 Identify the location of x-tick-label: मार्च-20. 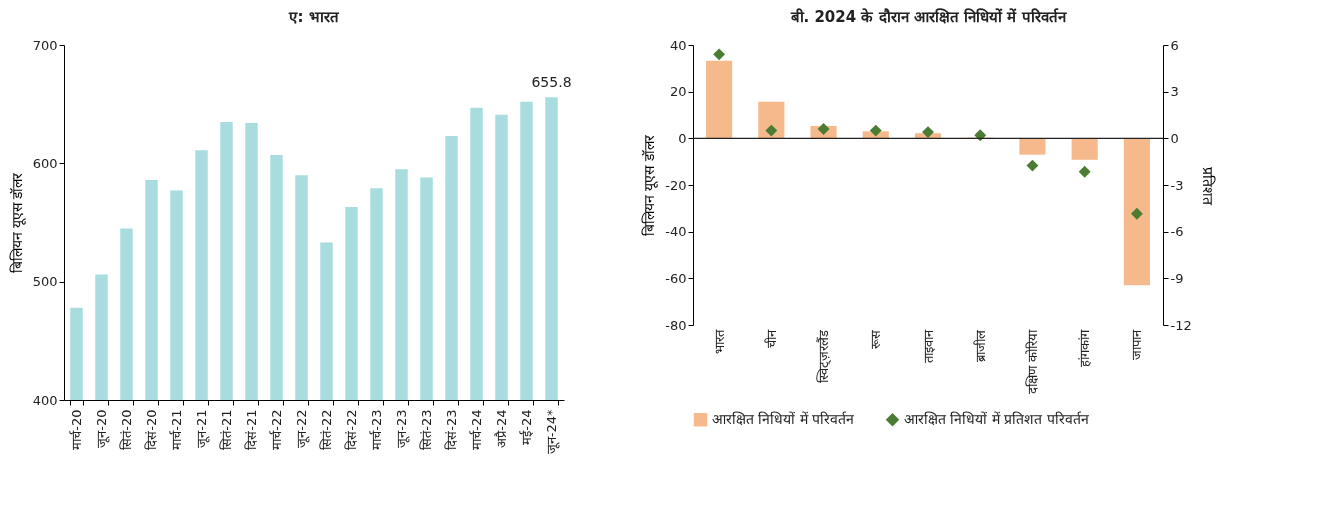
(76, 429).